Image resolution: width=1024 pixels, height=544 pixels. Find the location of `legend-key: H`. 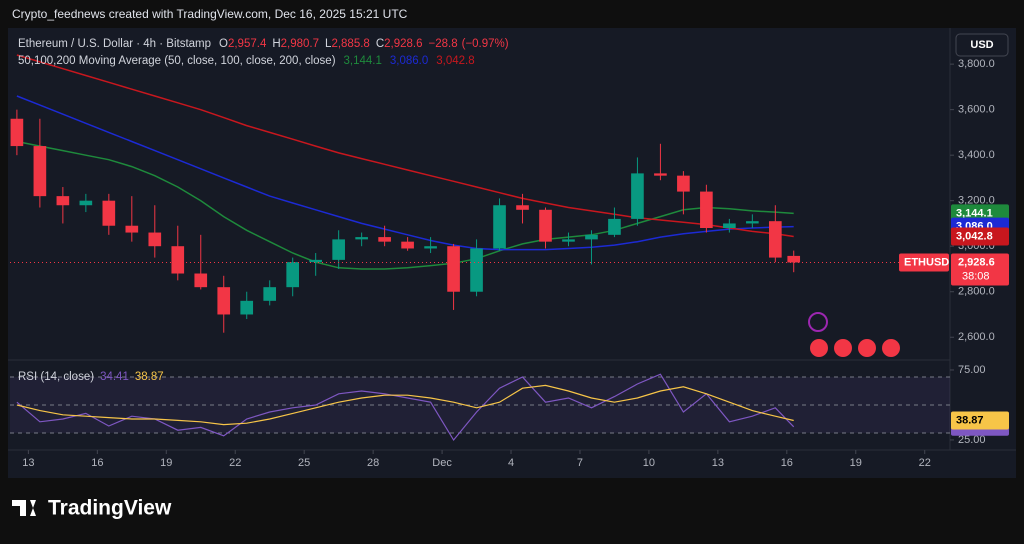

legend-key: H is located at coordinates (276, 44).